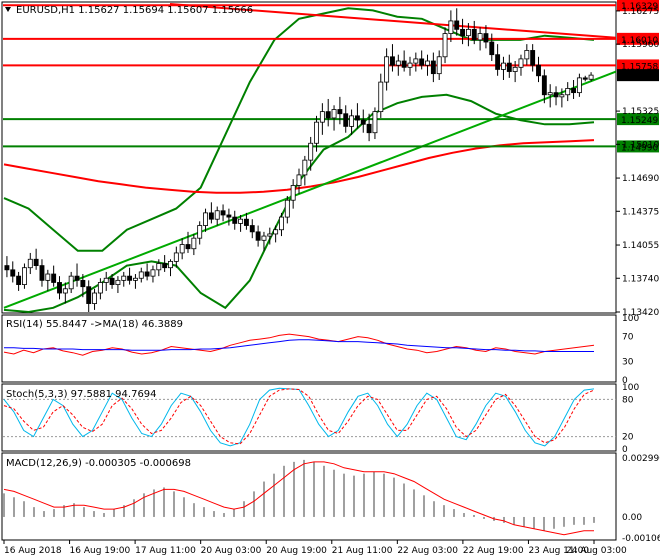  What do you see at coordinates (640, 12) in the screenshot?
I see `price-tick-label: 1.16275` at bounding box center [640, 12].